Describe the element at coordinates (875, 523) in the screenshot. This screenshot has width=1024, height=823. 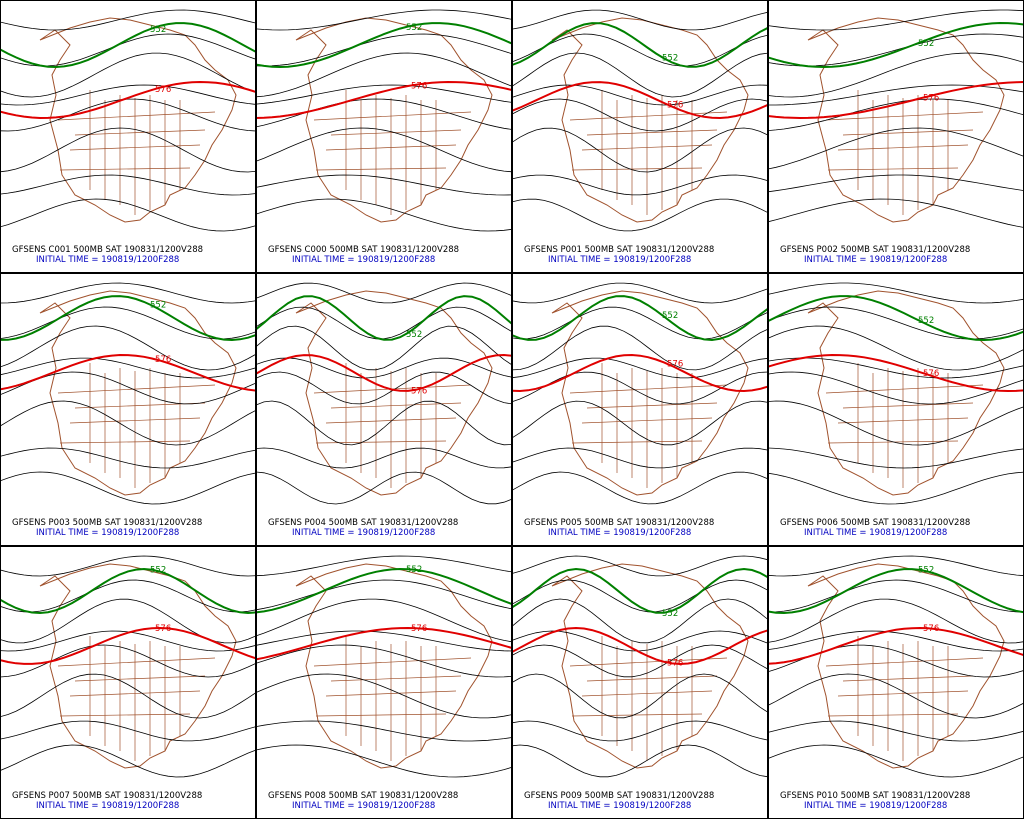
I see `panel-title: GFSENS P006 500MB SAT 190831/1200V288` at that location.